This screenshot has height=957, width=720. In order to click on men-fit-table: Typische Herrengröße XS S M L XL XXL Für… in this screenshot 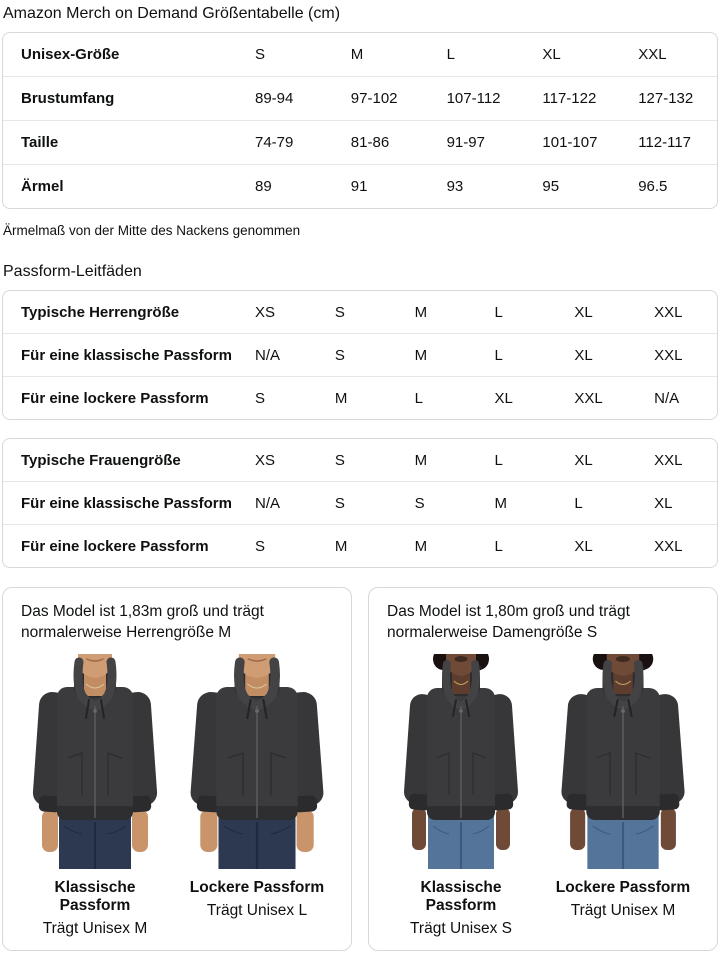, I will do `click(360, 355)`.